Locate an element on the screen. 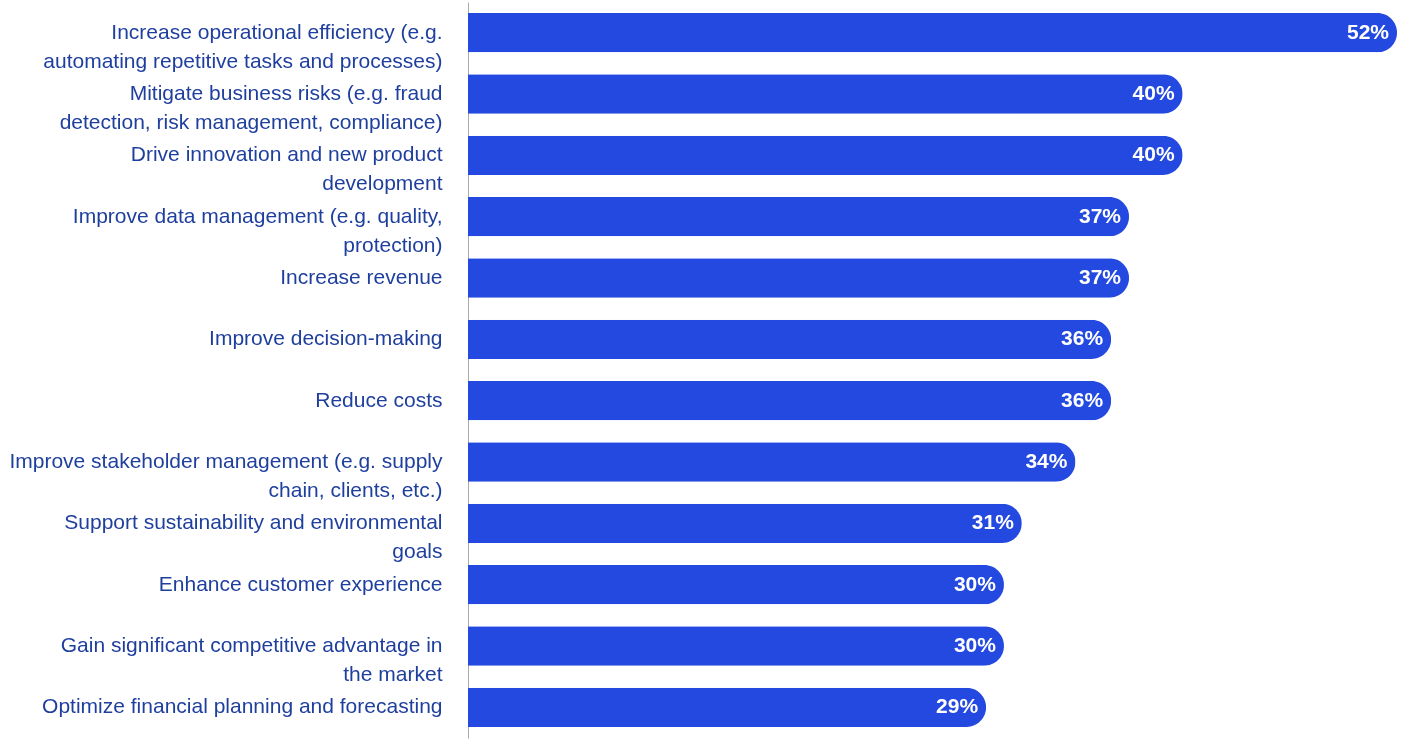  y-tick-label: Enhance customer experience is located at coordinates (300, 583).